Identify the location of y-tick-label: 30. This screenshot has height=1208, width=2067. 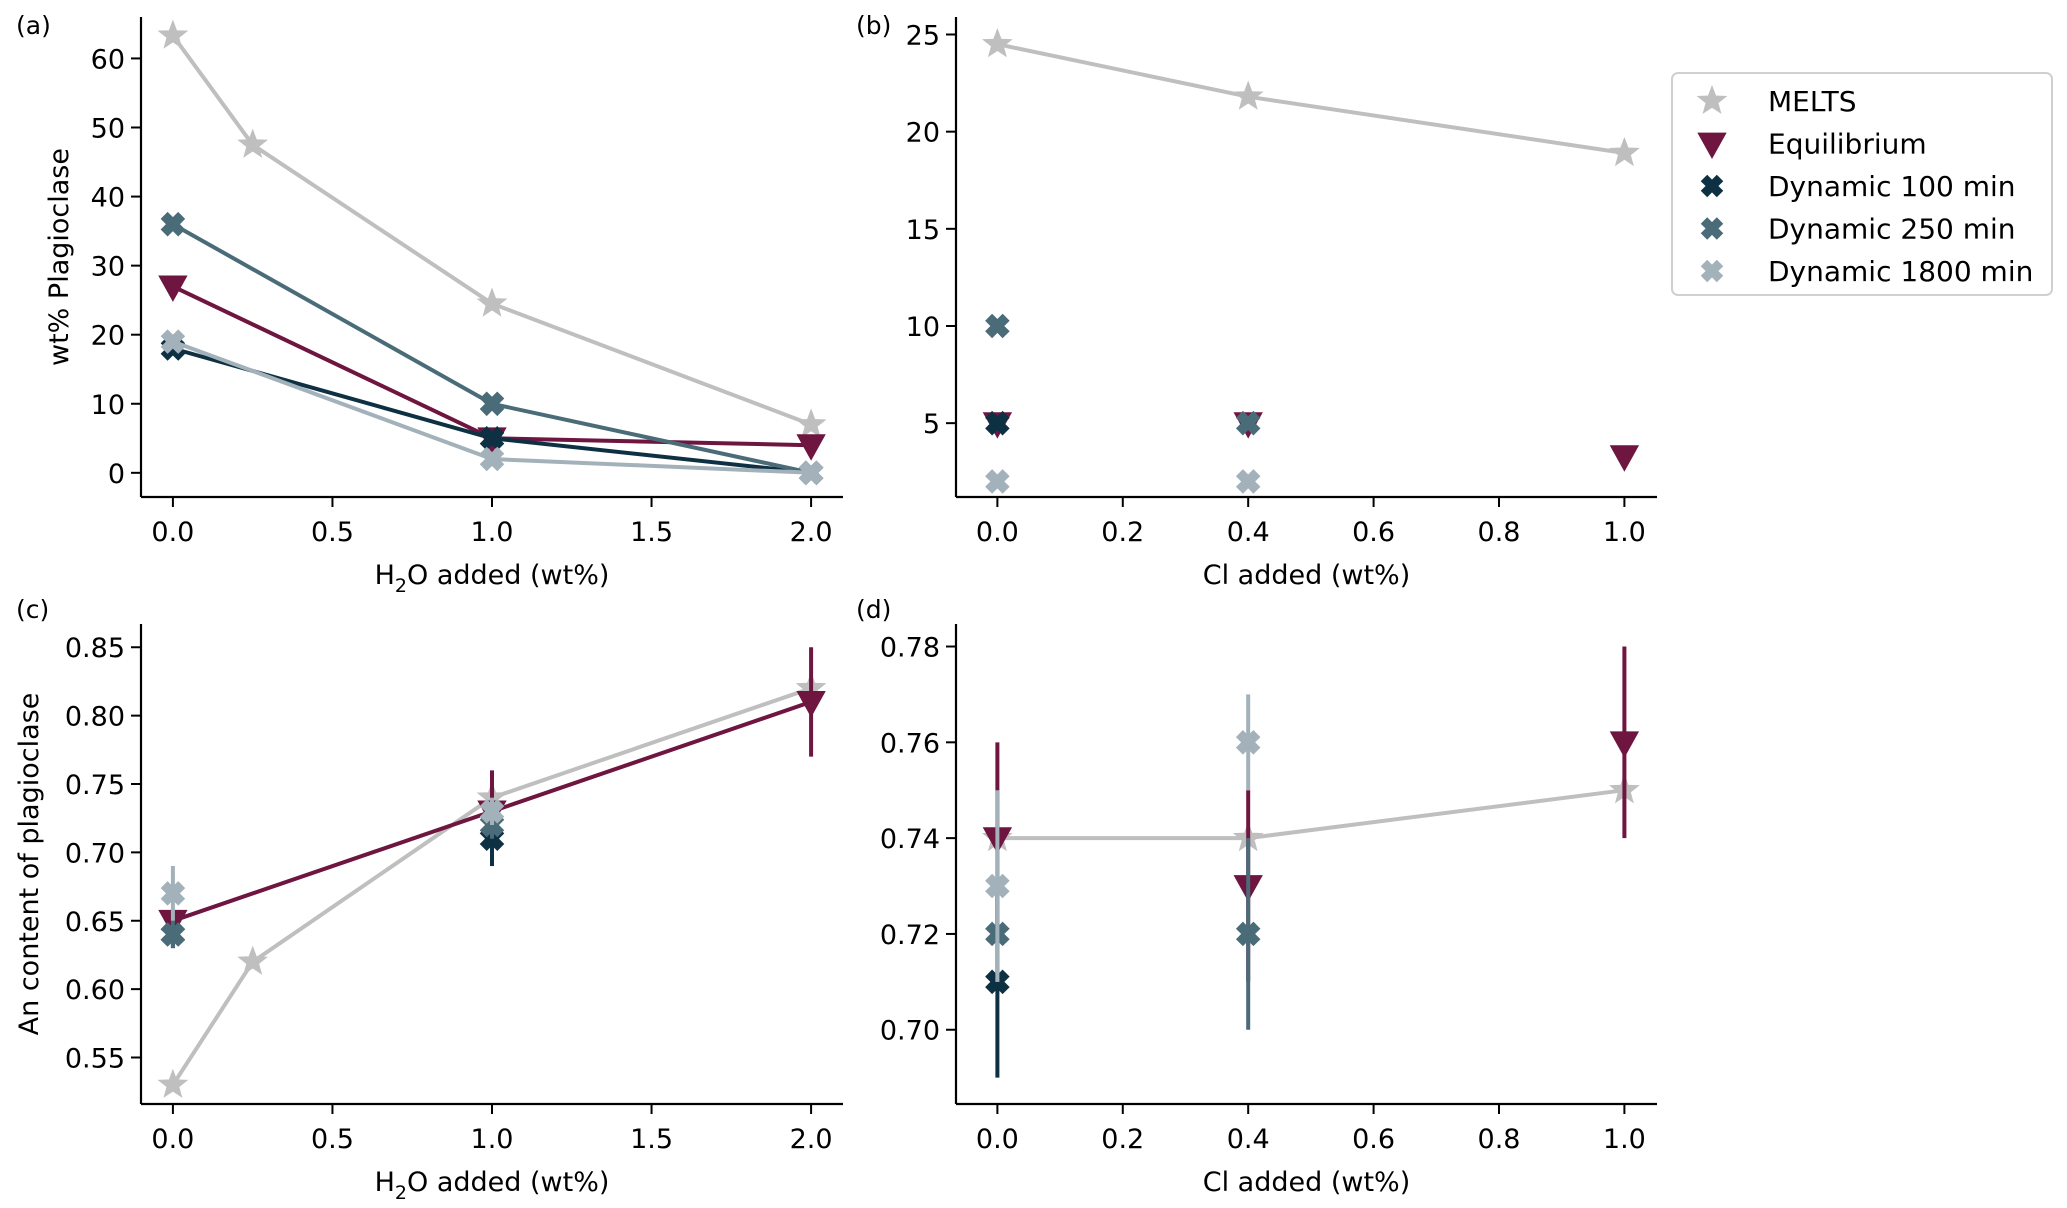
(108, 267).